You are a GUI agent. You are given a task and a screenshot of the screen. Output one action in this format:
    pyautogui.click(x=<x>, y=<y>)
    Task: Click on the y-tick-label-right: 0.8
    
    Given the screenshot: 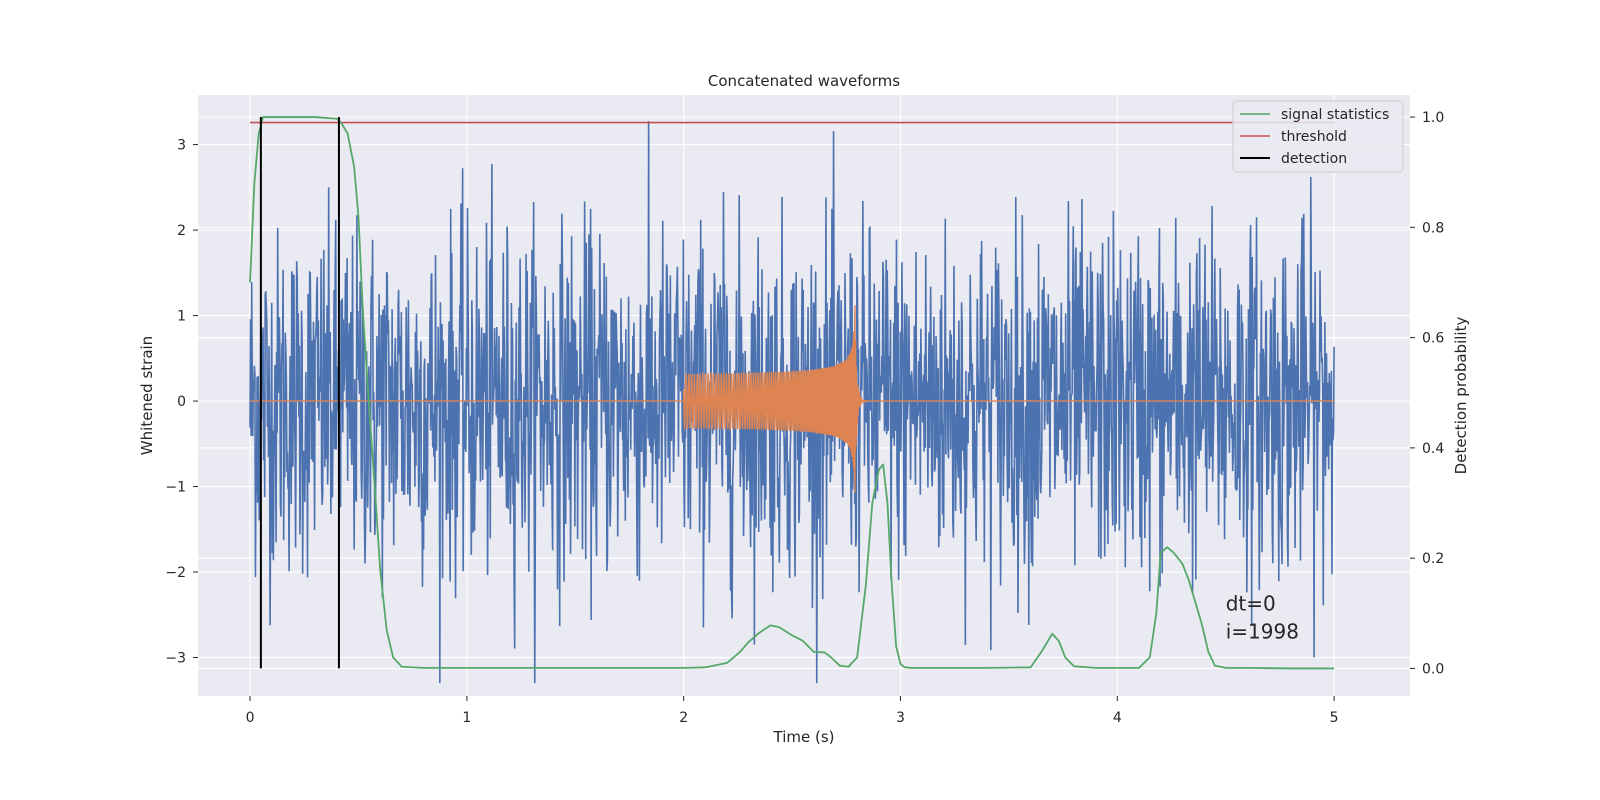 What is the action you would take?
    pyautogui.click(x=1433, y=228)
    